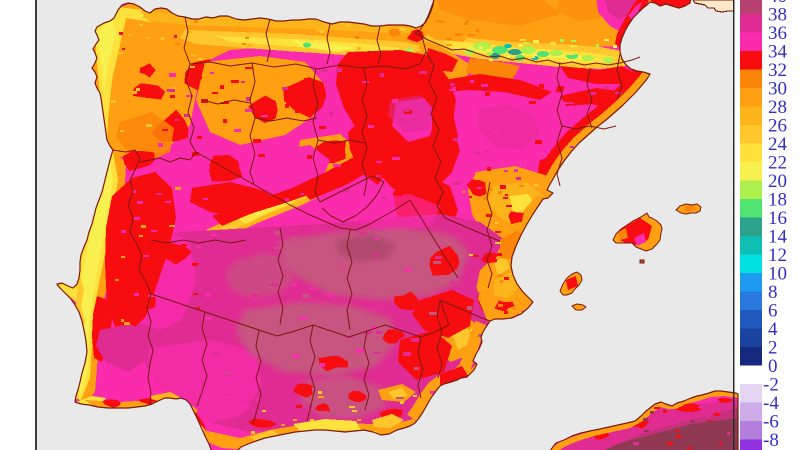 The height and width of the screenshot is (450, 800). I want to click on svg-text: 30, so click(777, 89).